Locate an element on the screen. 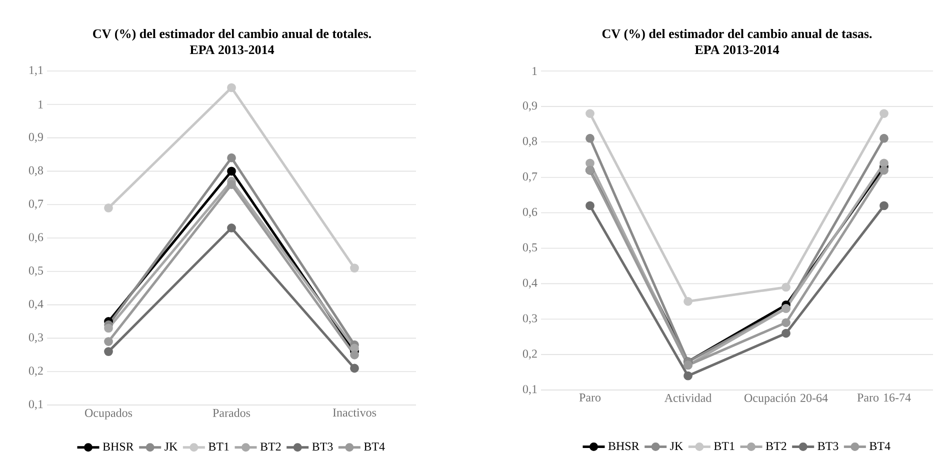 This screenshot has width=949, height=474. x-tick-label: Inactivos is located at coordinates (354, 412).